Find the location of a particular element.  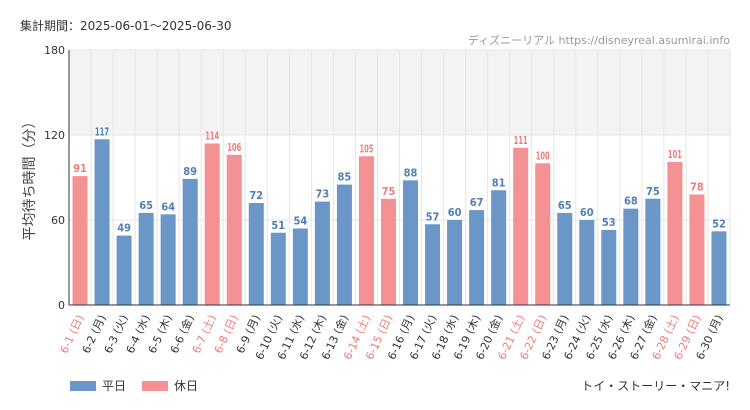

data-label: 91 is located at coordinates (80, 168).